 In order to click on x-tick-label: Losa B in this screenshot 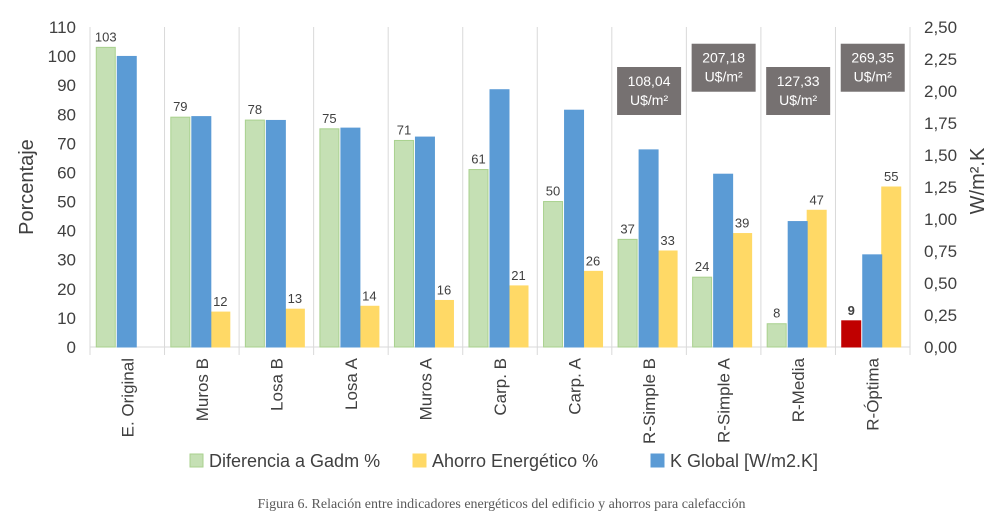, I will do `click(276, 384)`.